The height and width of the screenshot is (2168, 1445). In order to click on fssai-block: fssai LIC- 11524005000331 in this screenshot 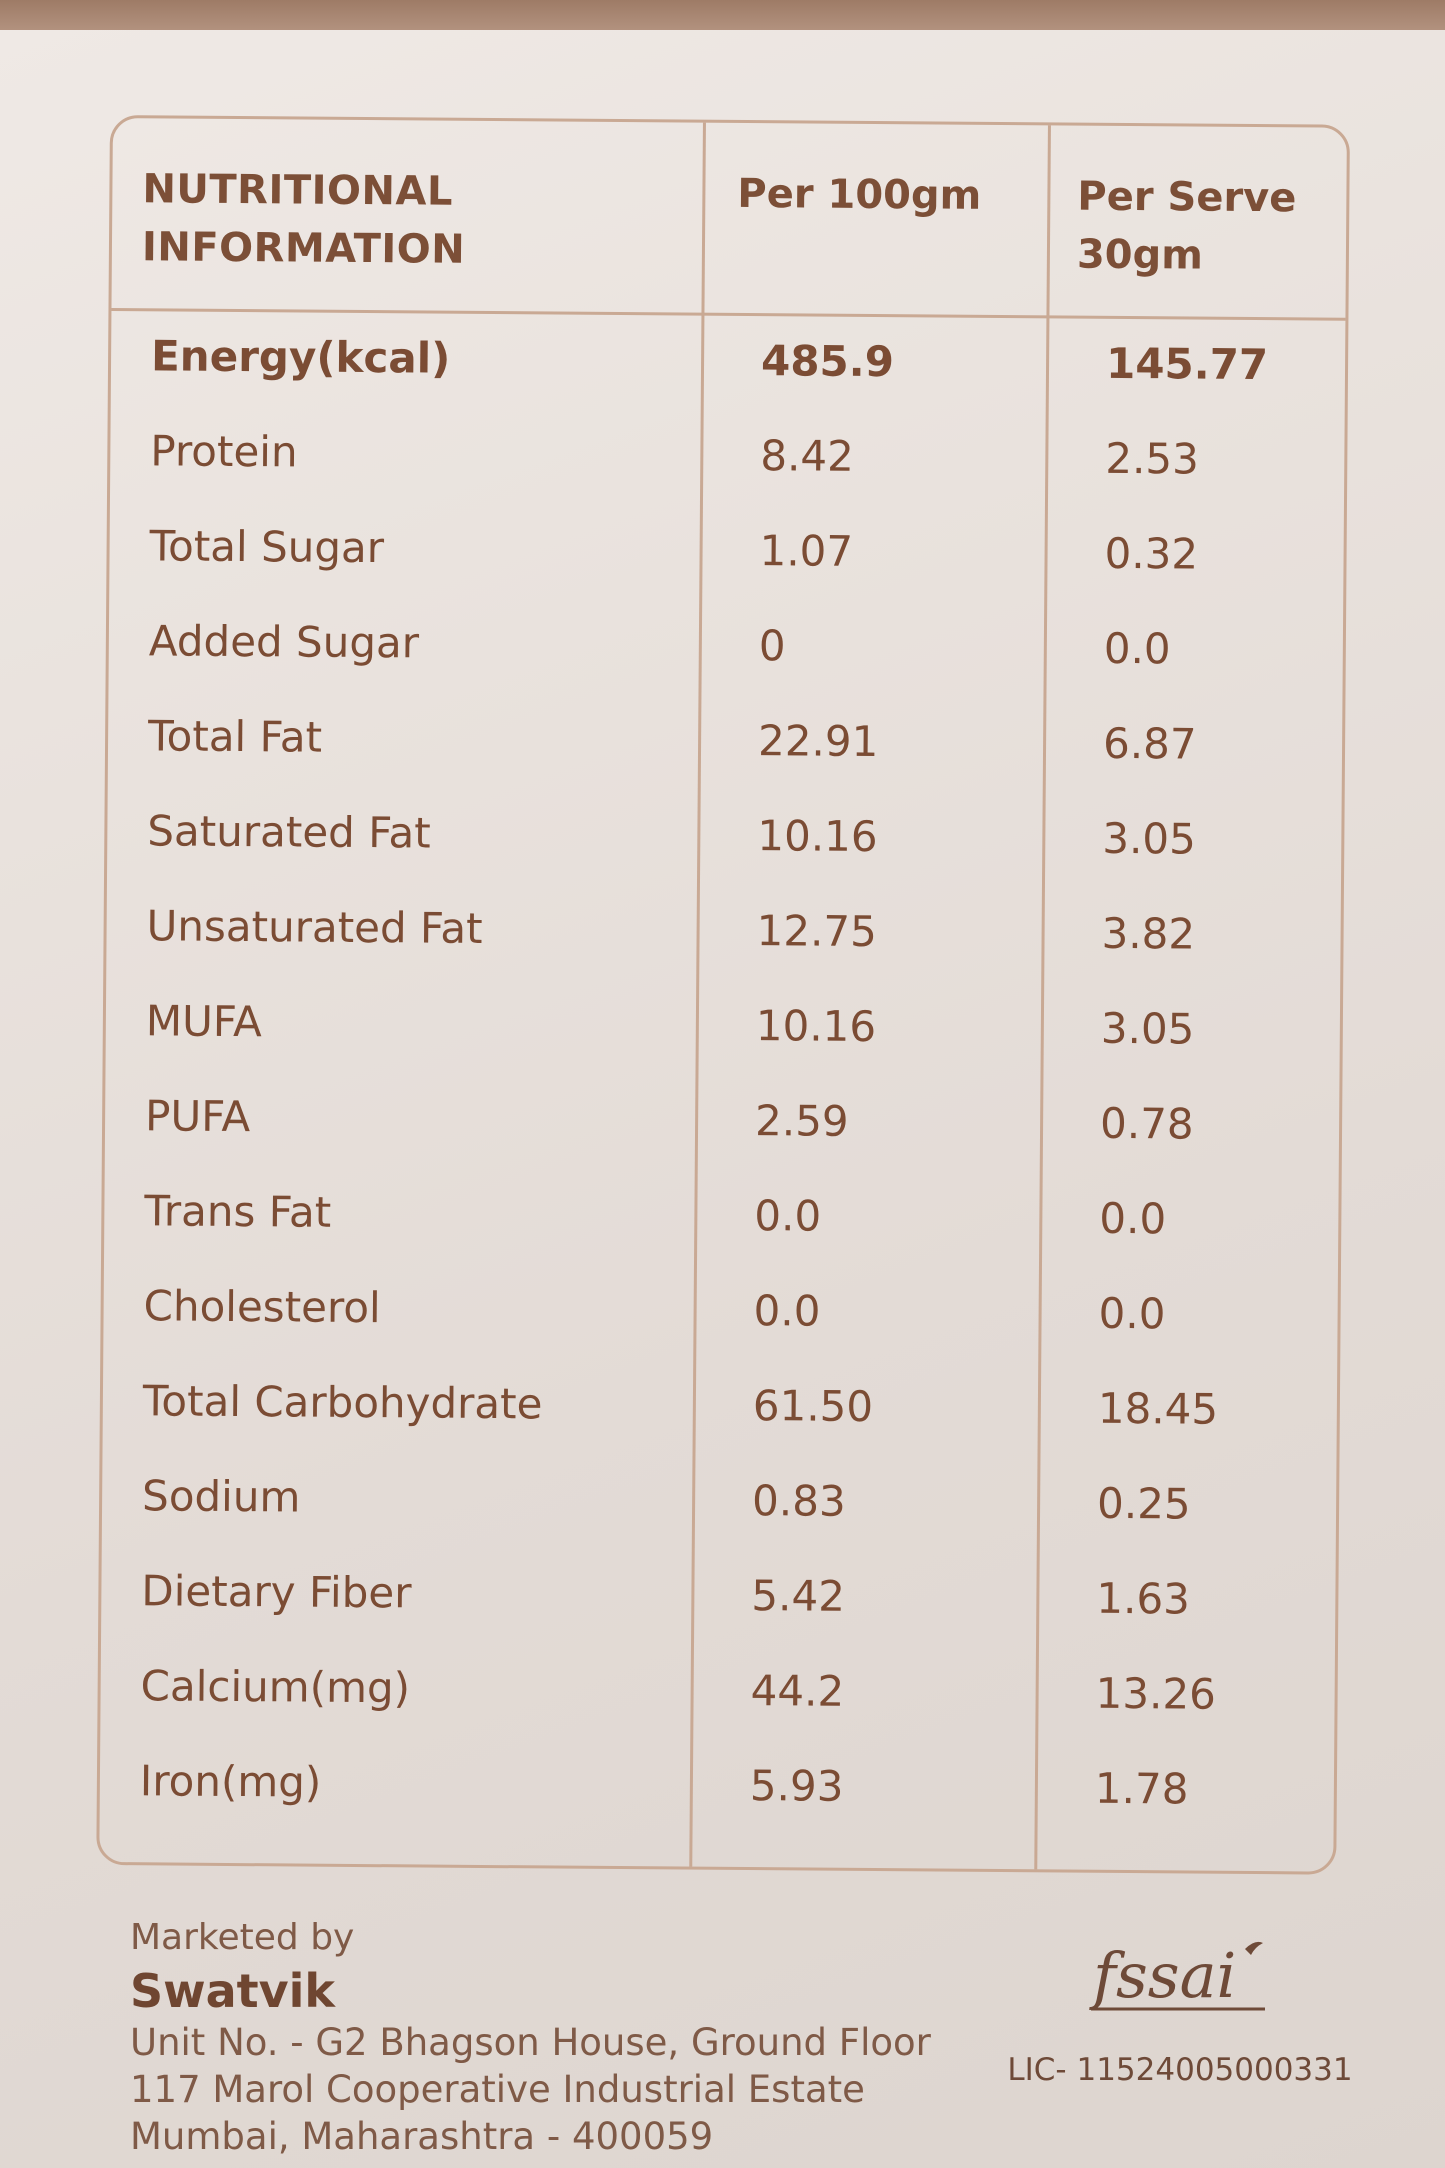, I will do `click(1180, 2012)`.